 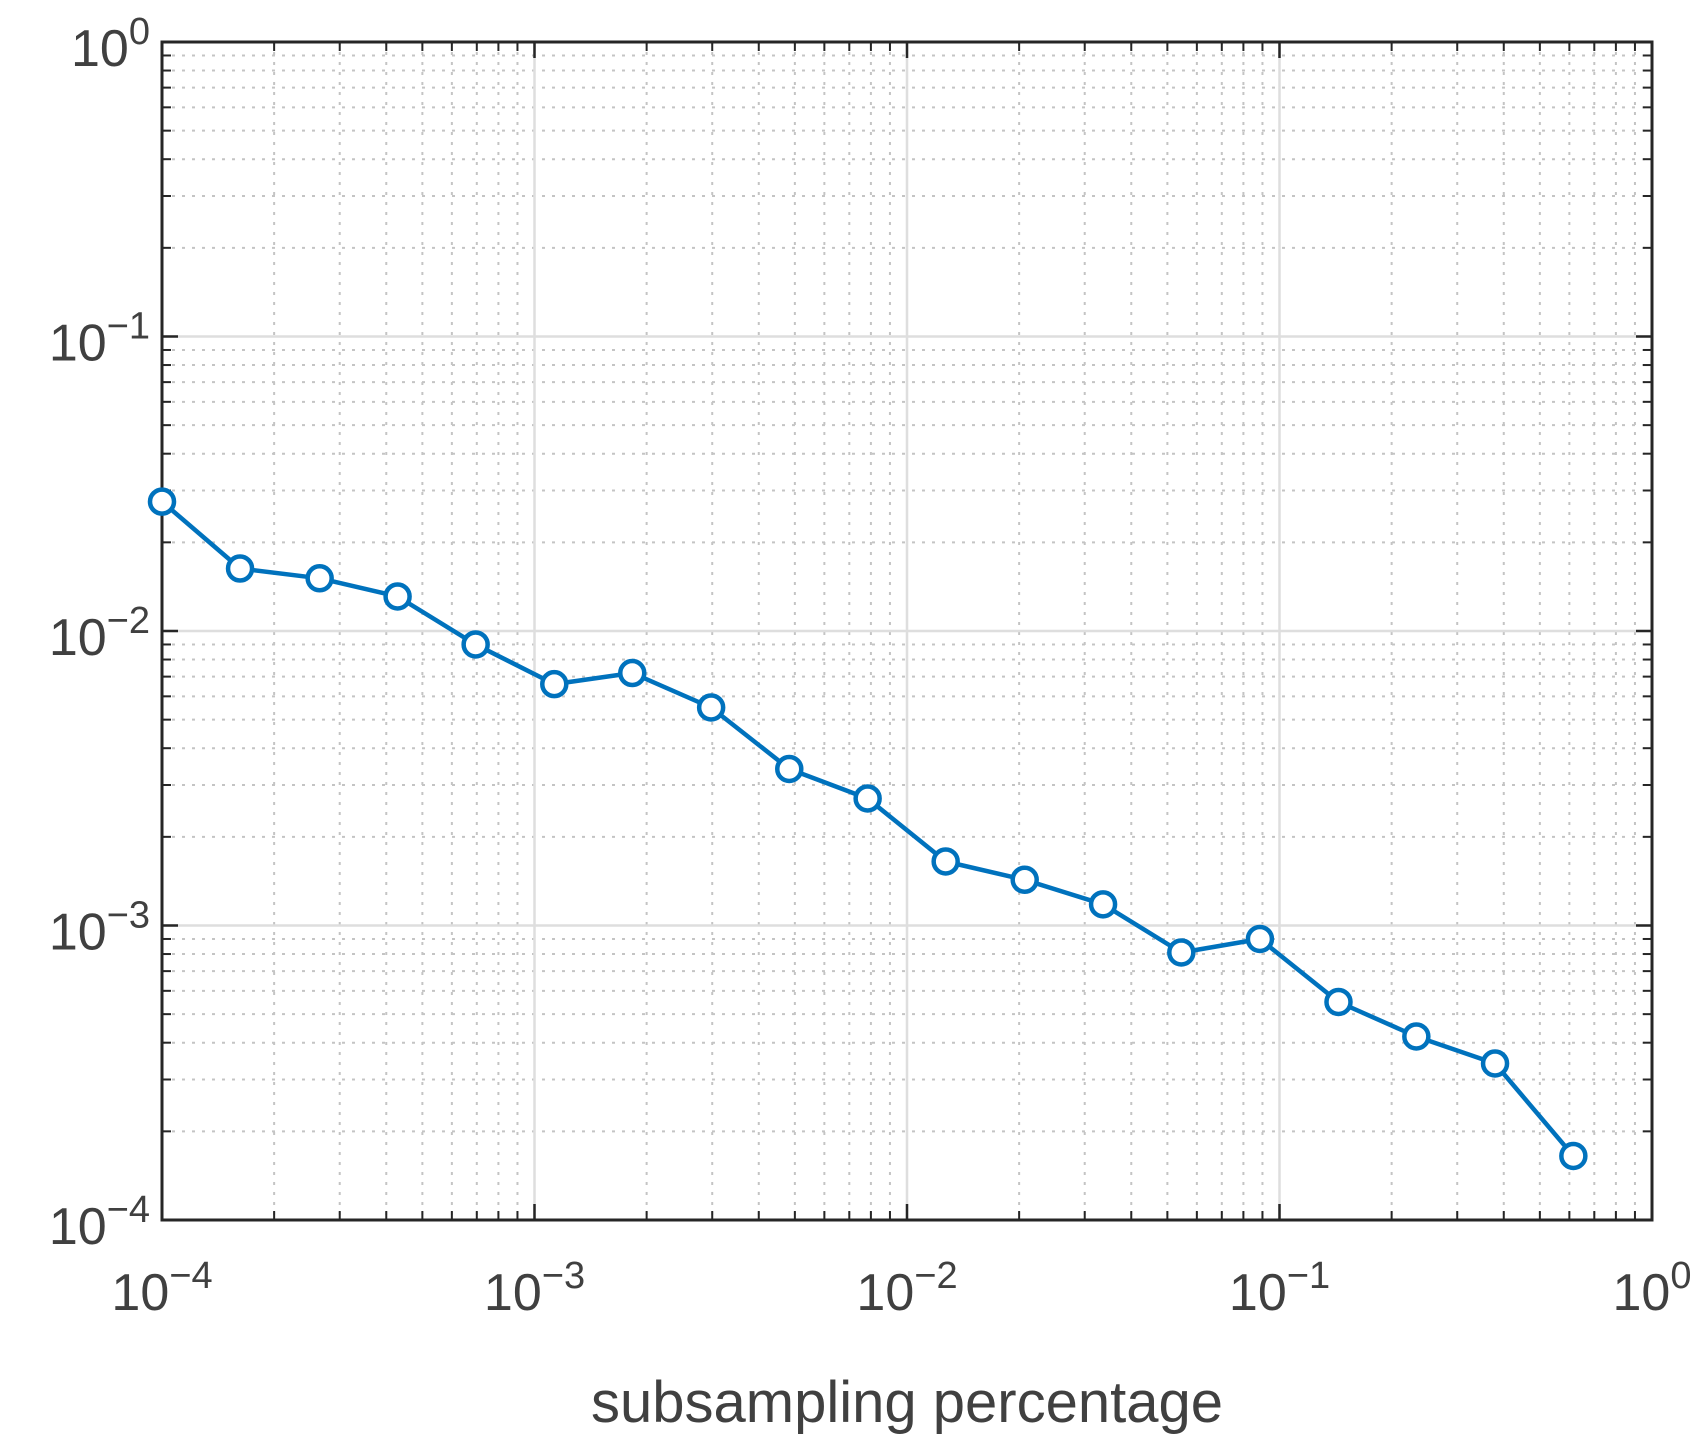 I want to click on x-tick-labels: 10⁻⁴ 10⁻³ 10⁻² 10⁻¹ 10⁰, so click(x=901, y=1288).